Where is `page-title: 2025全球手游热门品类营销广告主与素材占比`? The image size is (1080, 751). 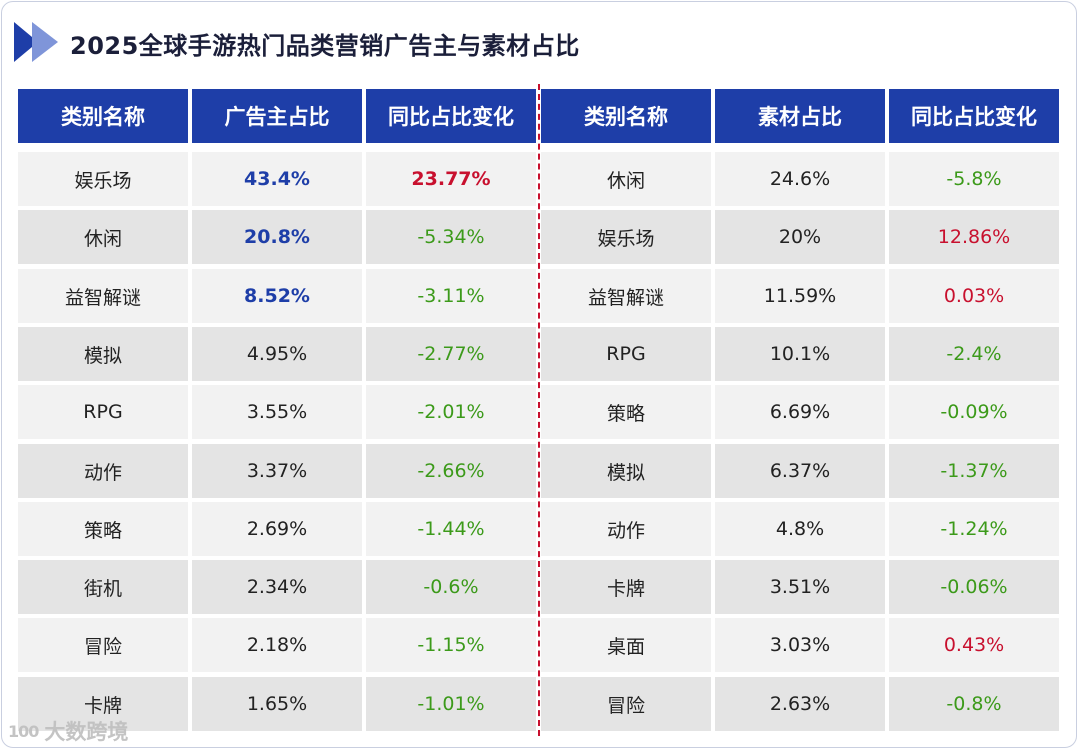 page-title: 2025全球手游热门品类营销广告主与素材占比 is located at coordinates (325, 46).